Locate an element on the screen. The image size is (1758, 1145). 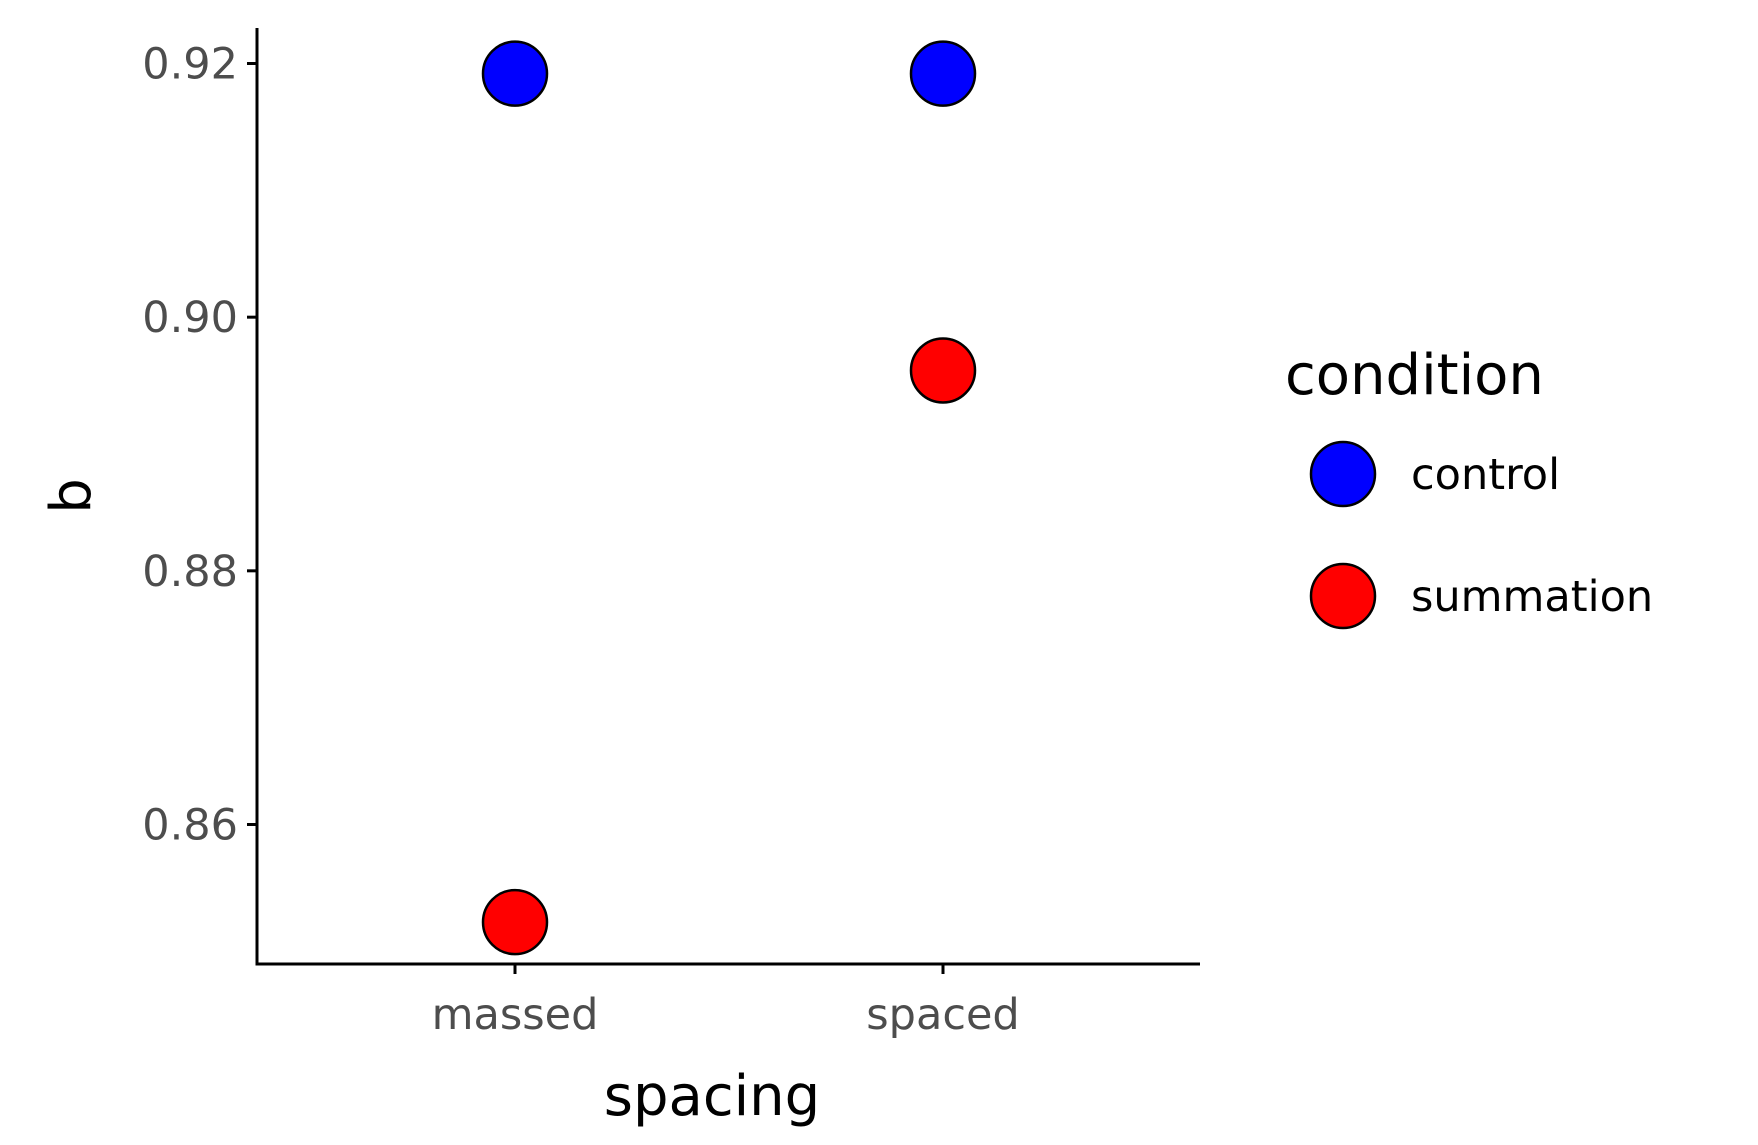
legend-label-summation: summation is located at coordinates (1532, 597).